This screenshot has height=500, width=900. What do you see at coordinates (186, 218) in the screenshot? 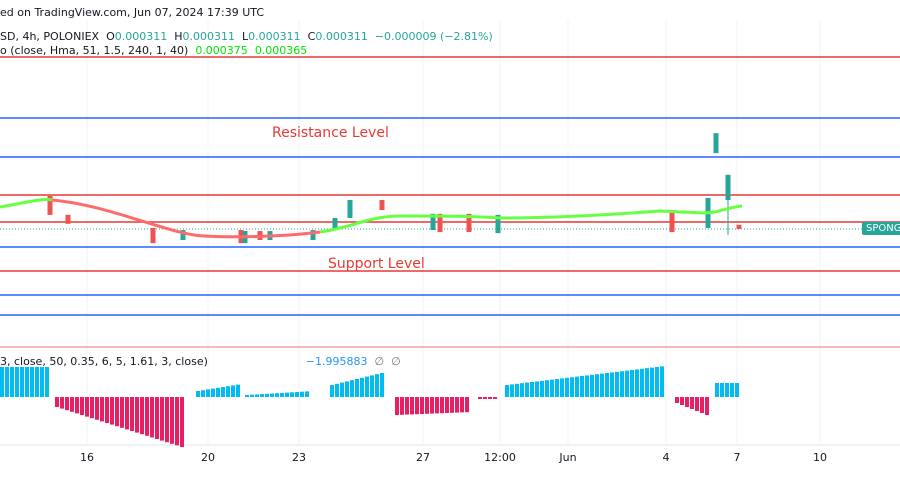
I see `ma-line-down` at bounding box center [186, 218].